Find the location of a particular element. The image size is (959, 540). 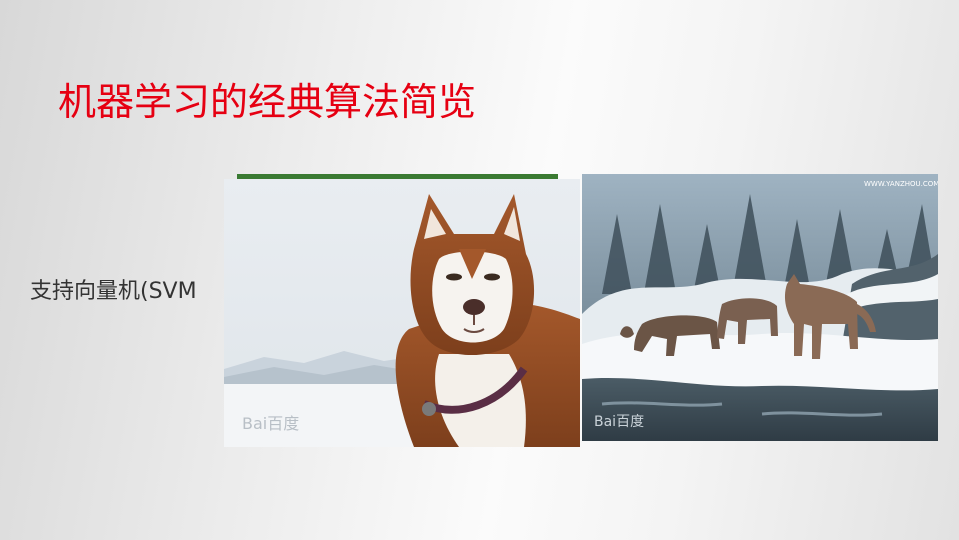

wolves-watermark: Bai百度 is located at coordinates (619, 422).